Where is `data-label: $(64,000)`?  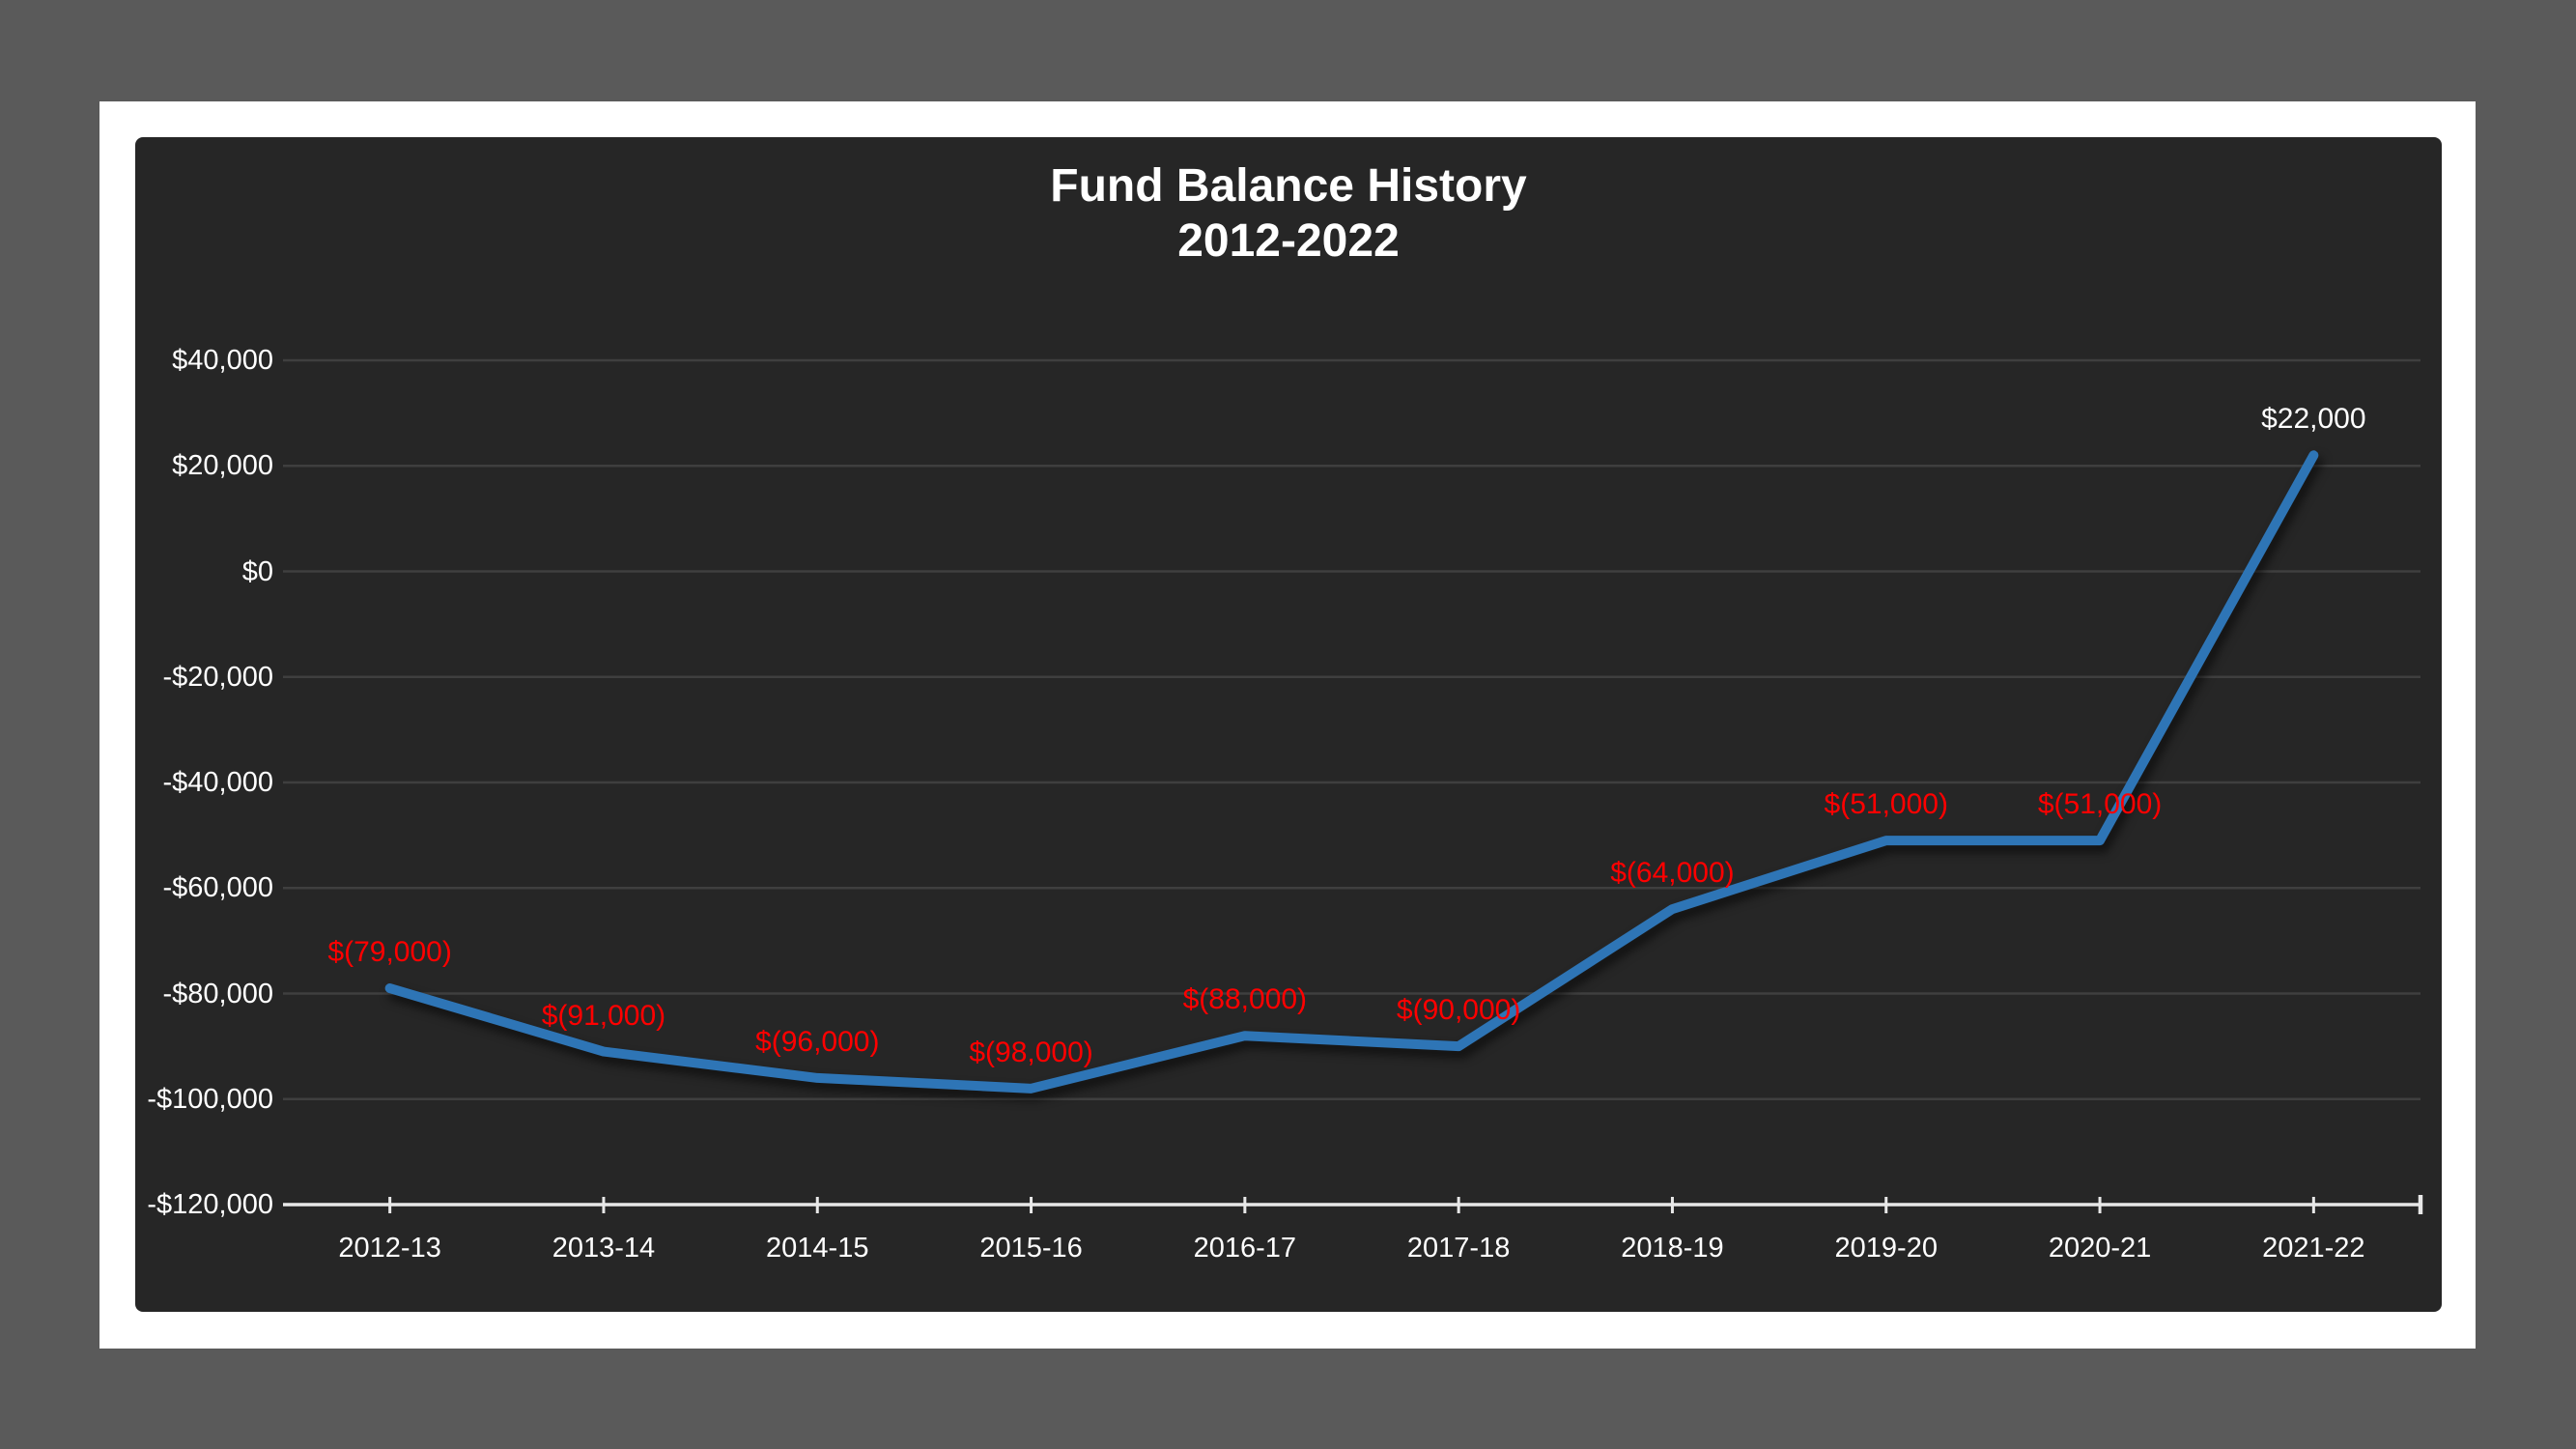
data-label: $(64,000) is located at coordinates (1672, 873).